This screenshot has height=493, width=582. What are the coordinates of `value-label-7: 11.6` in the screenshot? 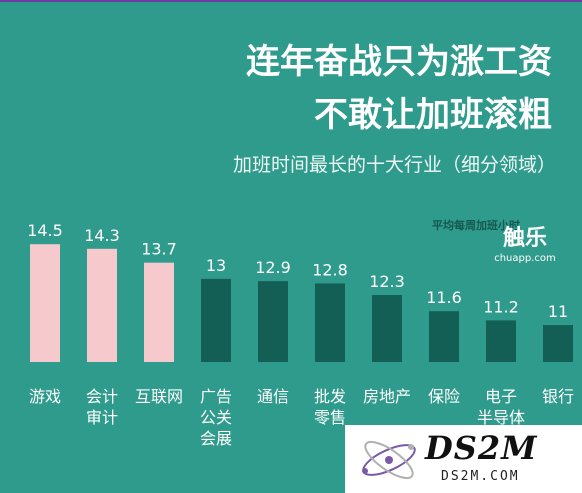 It's located at (444, 297).